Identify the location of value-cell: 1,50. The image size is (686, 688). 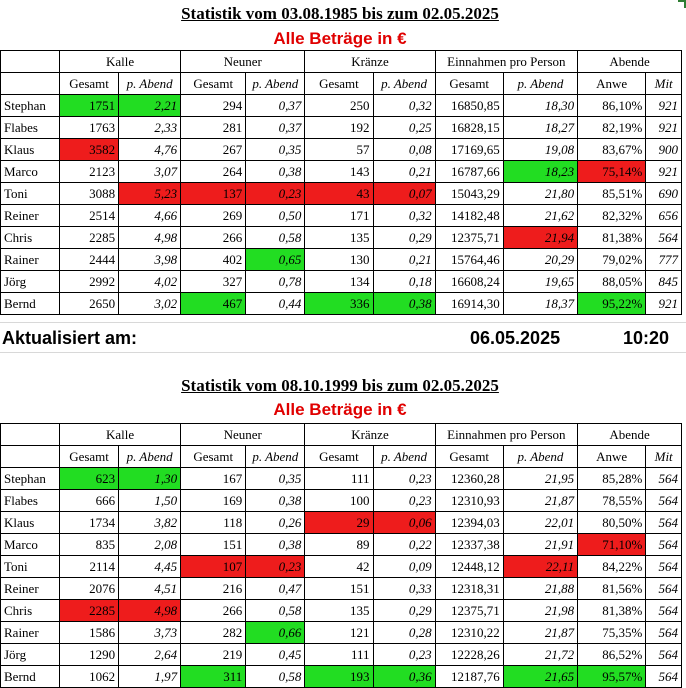
(150, 500).